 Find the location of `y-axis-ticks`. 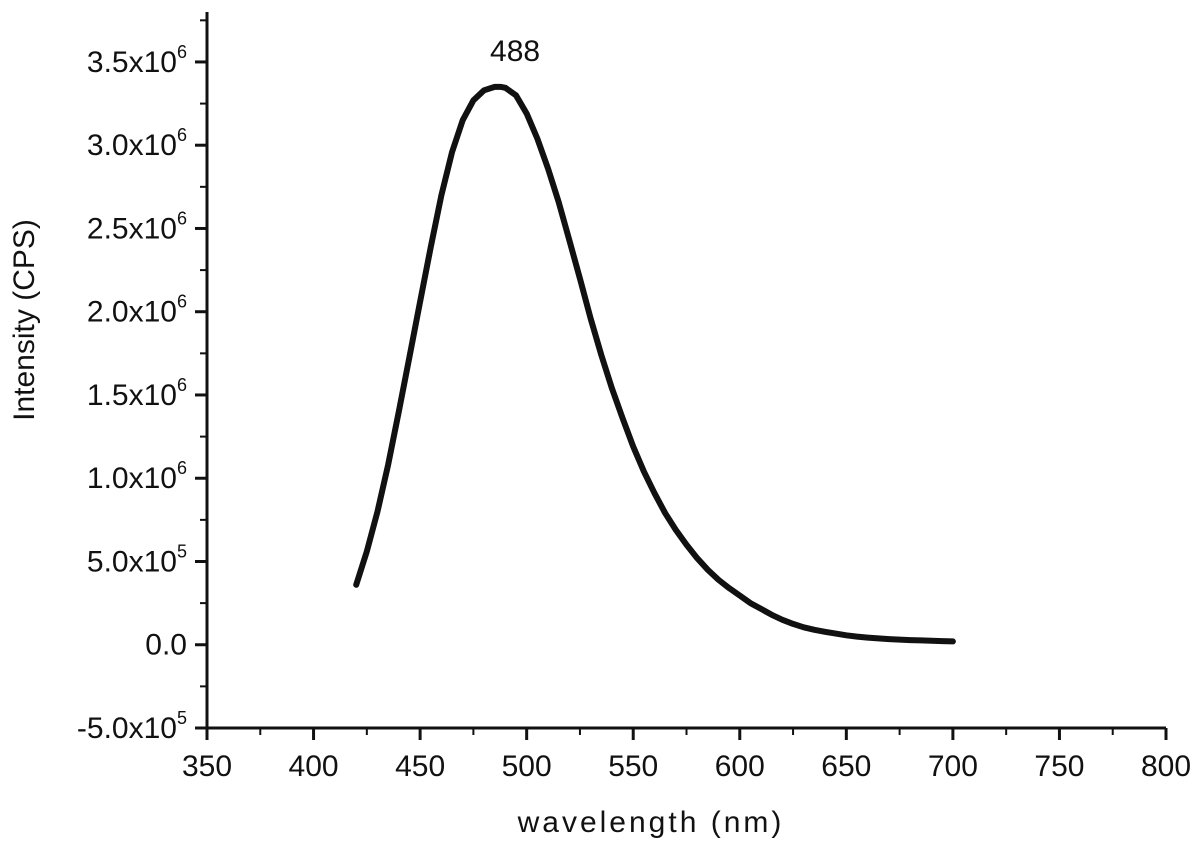

y-axis-ticks is located at coordinates (201, 374).